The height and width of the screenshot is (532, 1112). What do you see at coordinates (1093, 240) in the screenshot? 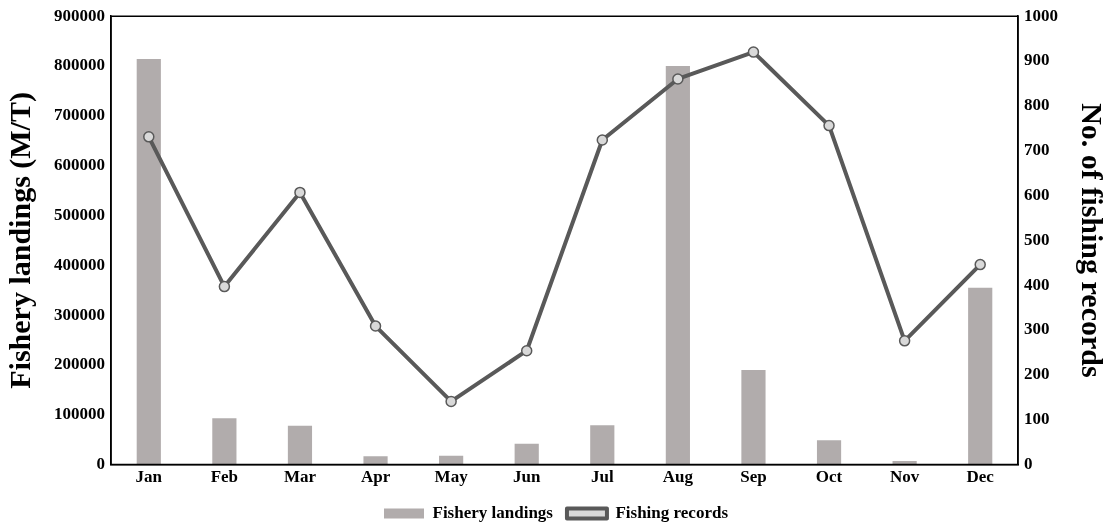
I see `y2-axis-title: No. of fishing records` at bounding box center [1093, 240].